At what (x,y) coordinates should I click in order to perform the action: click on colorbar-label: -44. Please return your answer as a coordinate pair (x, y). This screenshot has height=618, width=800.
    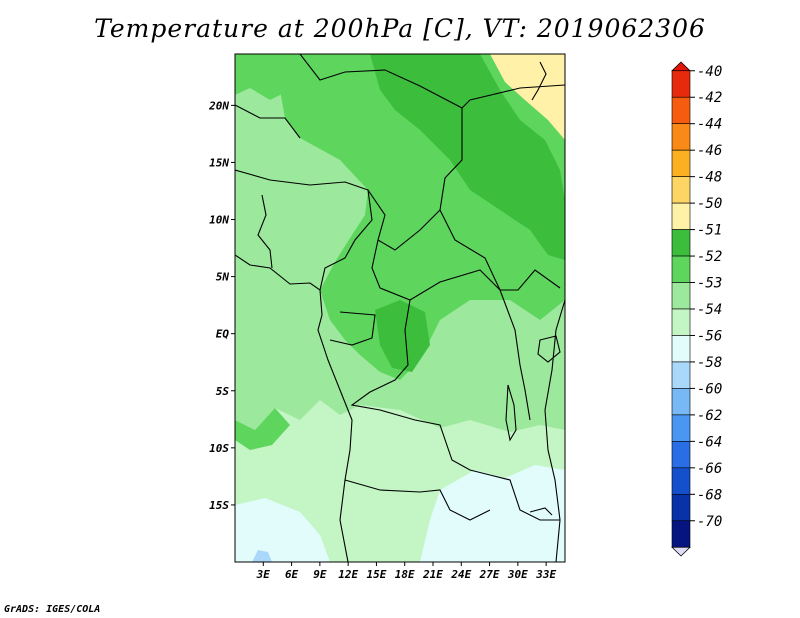
    Looking at the image, I should click on (709, 125).